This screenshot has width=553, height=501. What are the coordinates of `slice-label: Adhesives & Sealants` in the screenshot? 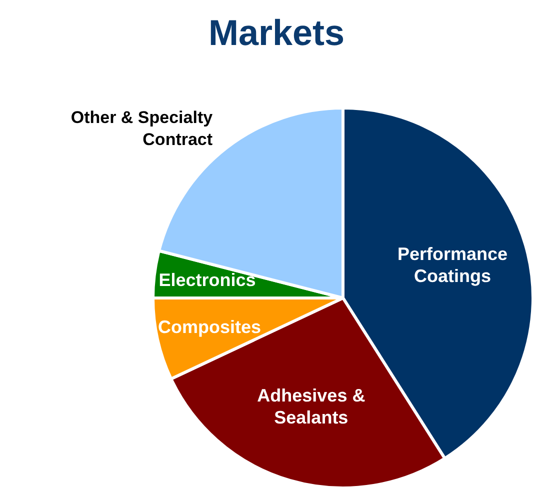 It's located at (311, 406).